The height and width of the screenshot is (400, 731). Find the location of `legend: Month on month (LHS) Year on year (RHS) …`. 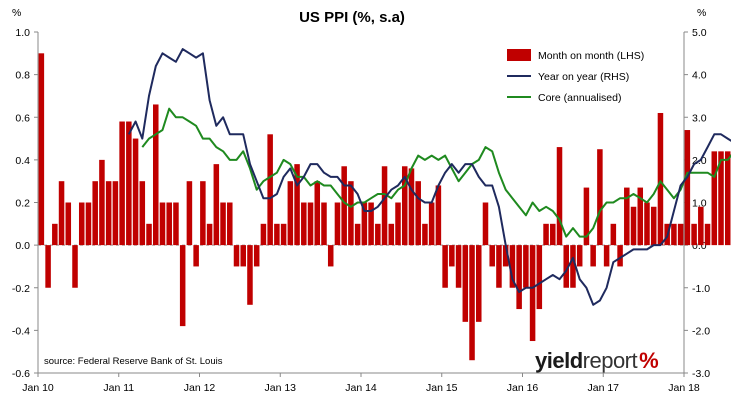

legend: Month on month (LHS) Year on year (RHS) … is located at coordinates (575, 76).